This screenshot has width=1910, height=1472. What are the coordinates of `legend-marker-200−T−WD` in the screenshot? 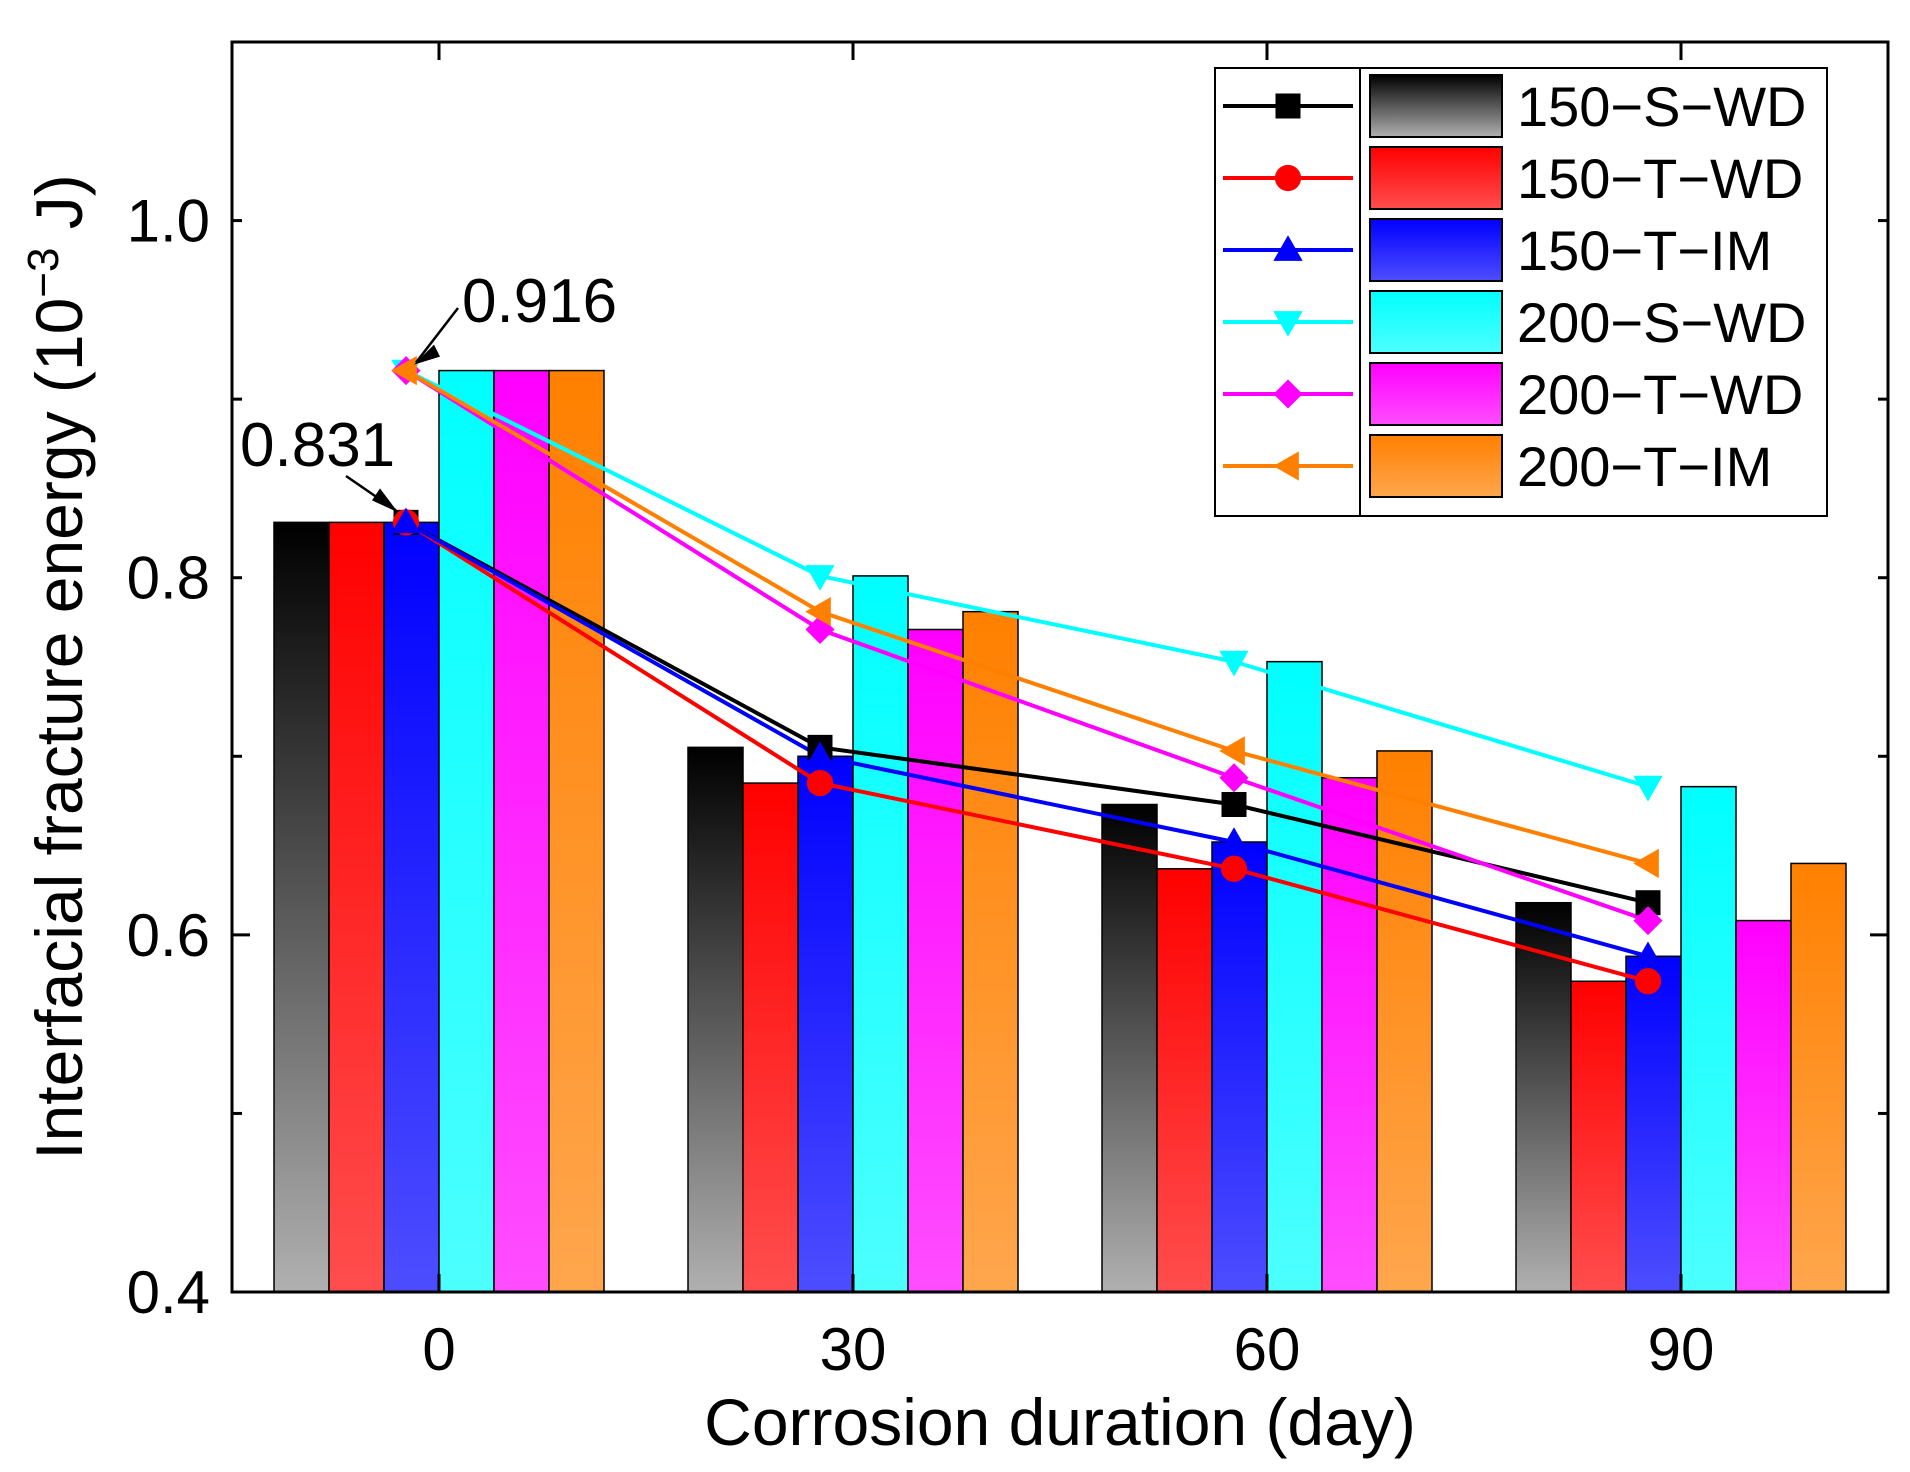 It's located at (1288, 394).